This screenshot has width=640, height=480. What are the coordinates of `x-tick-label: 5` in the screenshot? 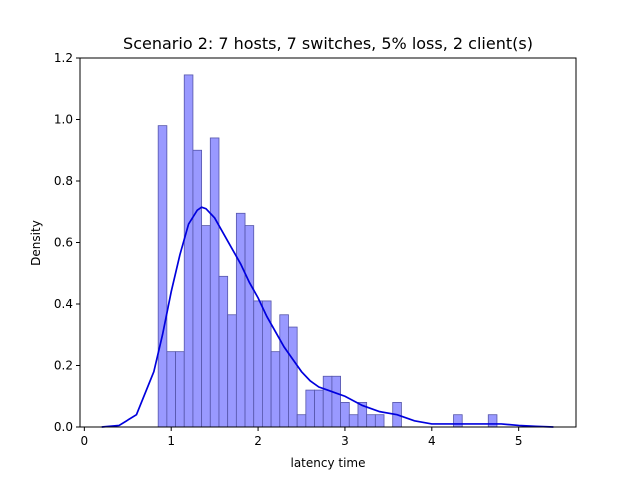 It's located at (519, 441).